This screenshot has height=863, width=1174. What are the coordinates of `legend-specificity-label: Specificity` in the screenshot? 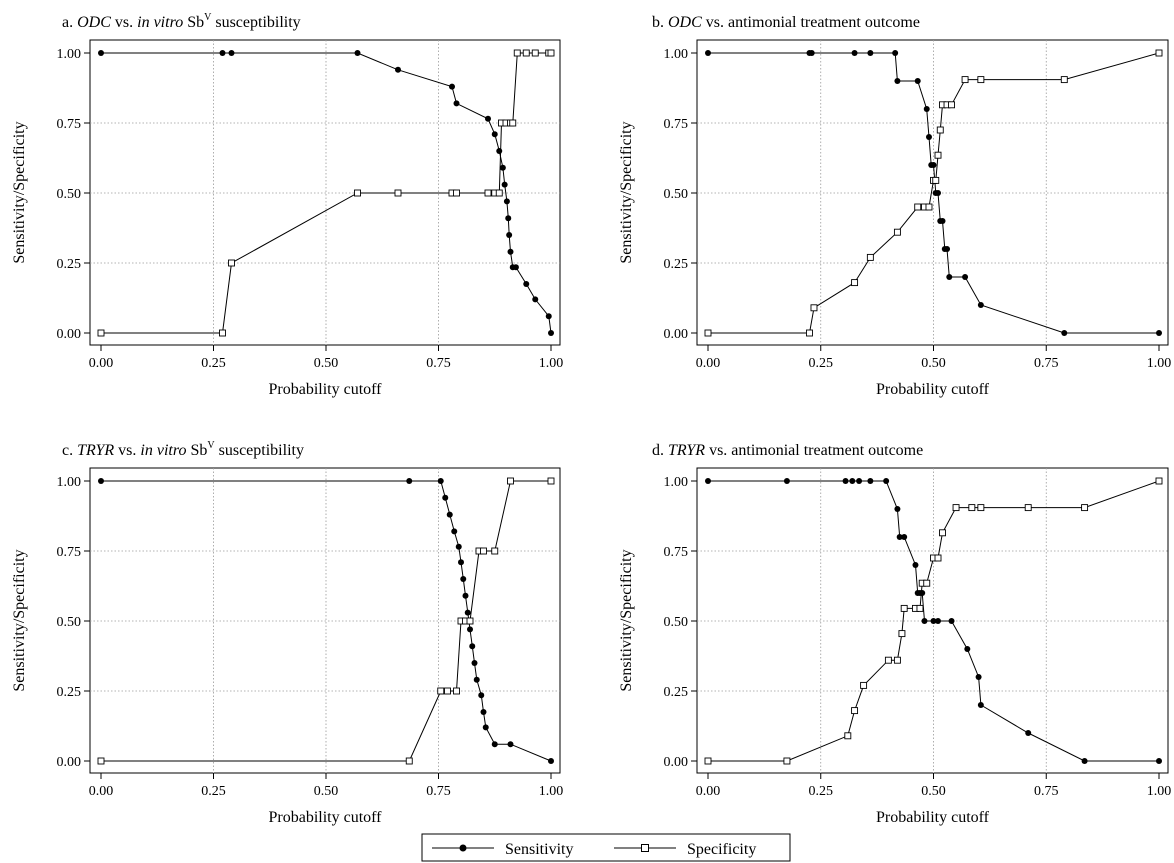 It's located at (721, 849).